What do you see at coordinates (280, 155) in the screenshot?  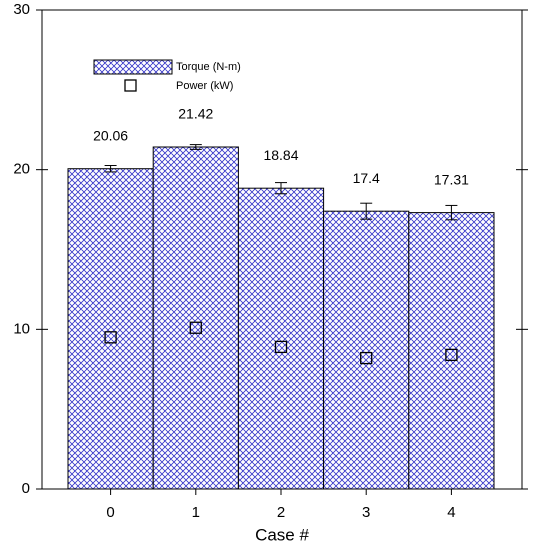 I see `data-label: 18.84` at bounding box center [280, 155].